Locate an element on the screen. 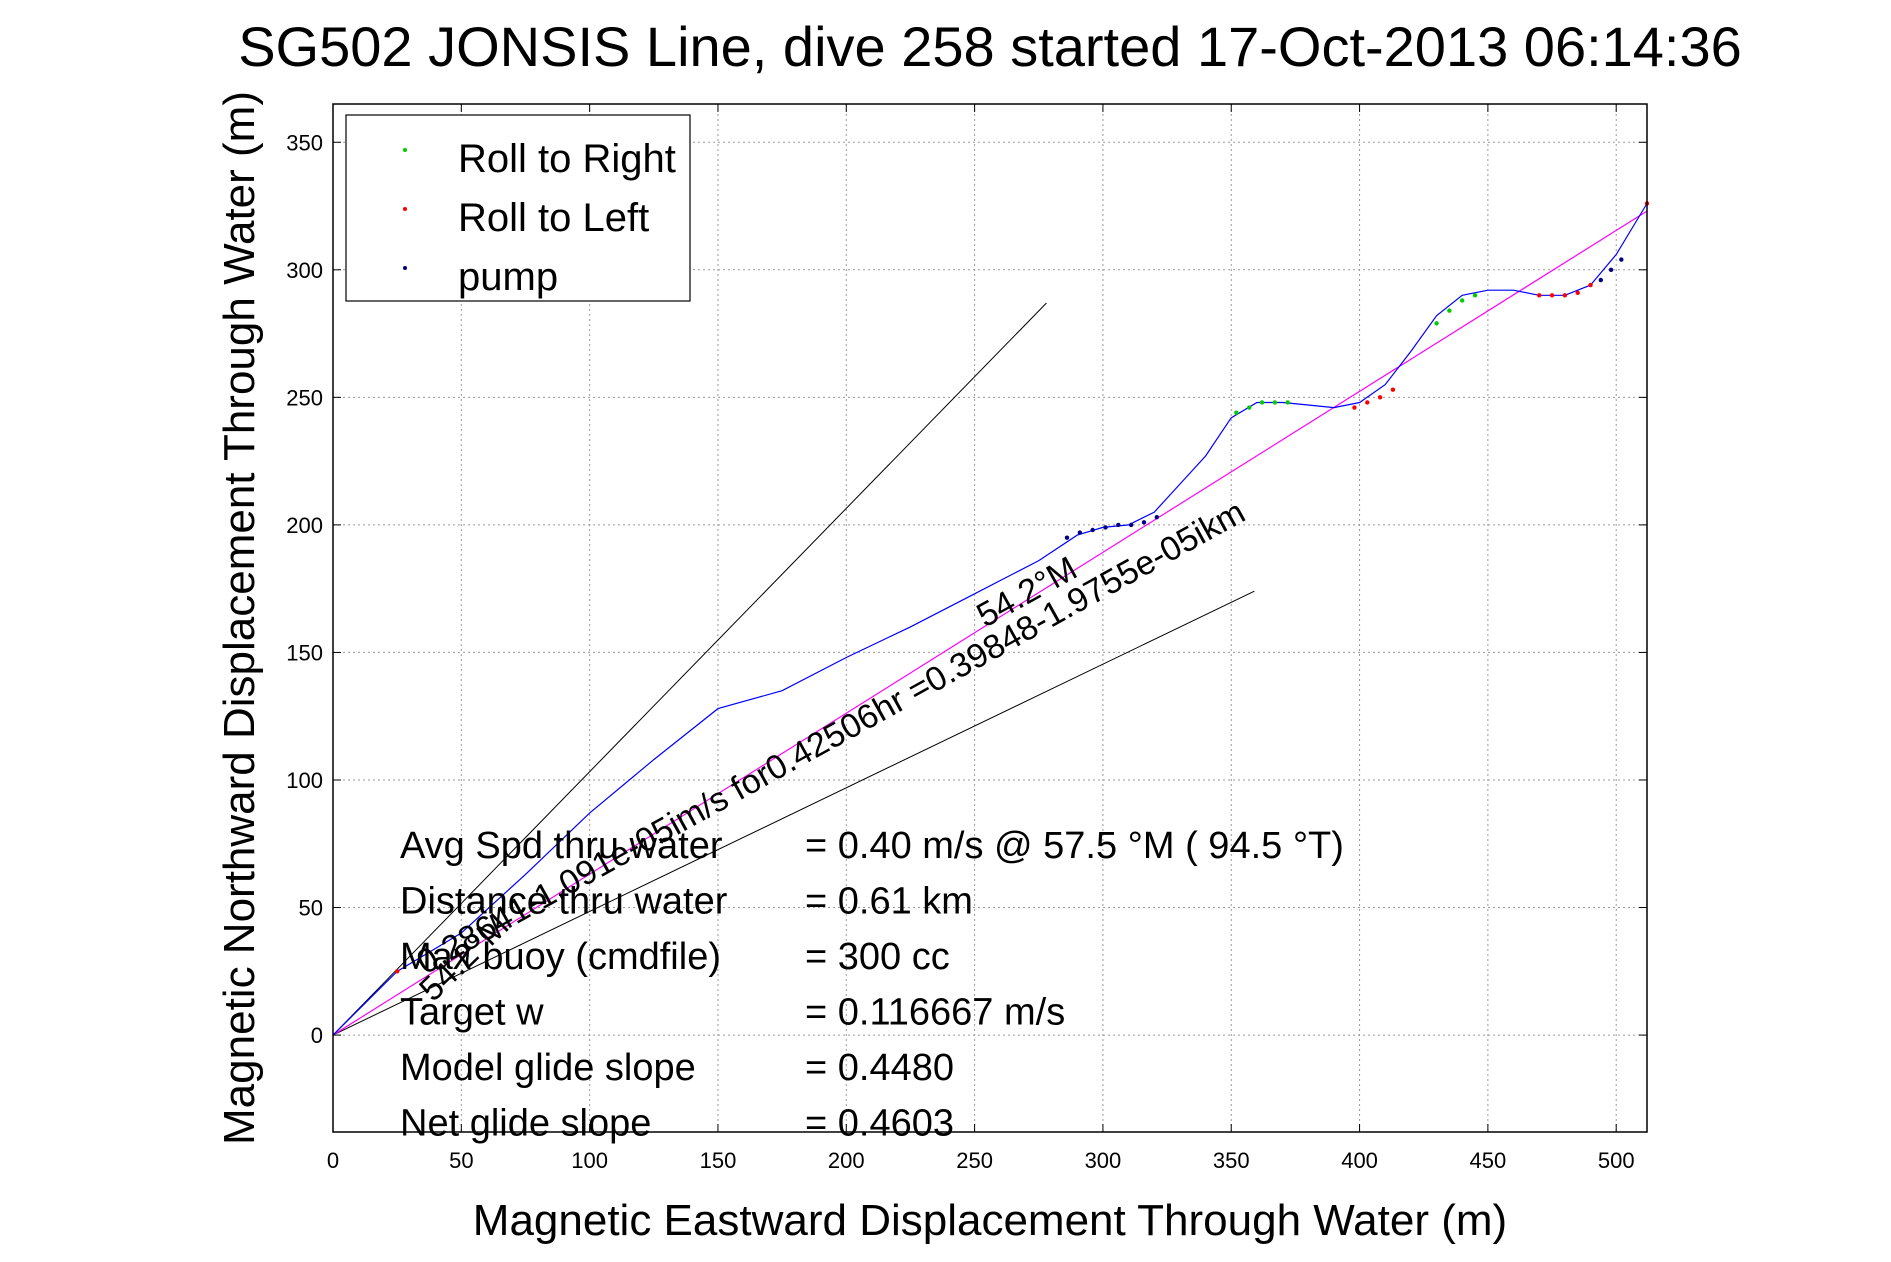 Image resolution: width=1891 pixels, height=1262 pixels. stat-label: Max buoy (cmdfile) is located at coordinates (560, 957).